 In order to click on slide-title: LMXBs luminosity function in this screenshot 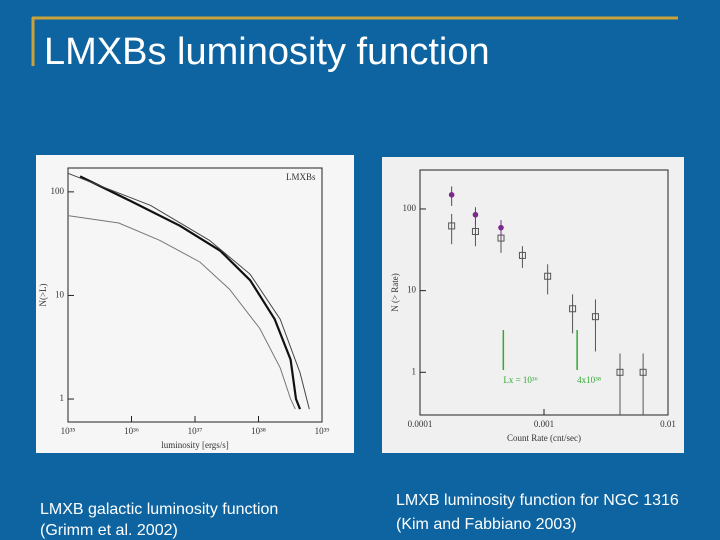, I will do `click(267, 52)`.